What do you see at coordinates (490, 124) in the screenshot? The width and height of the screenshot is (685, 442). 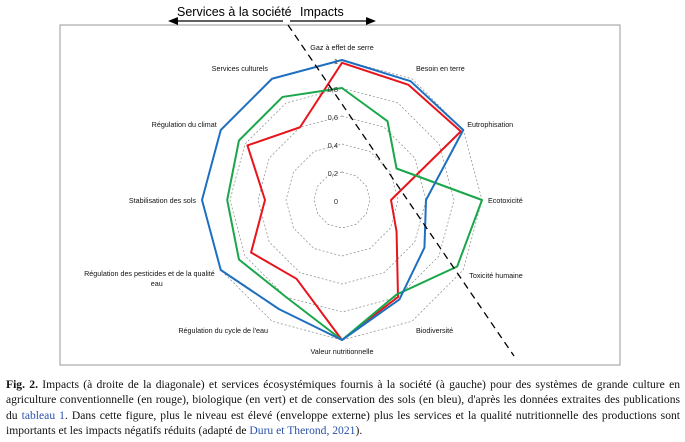 I see `axis-label: Eutrophisation` at bounding box center [490, 124].